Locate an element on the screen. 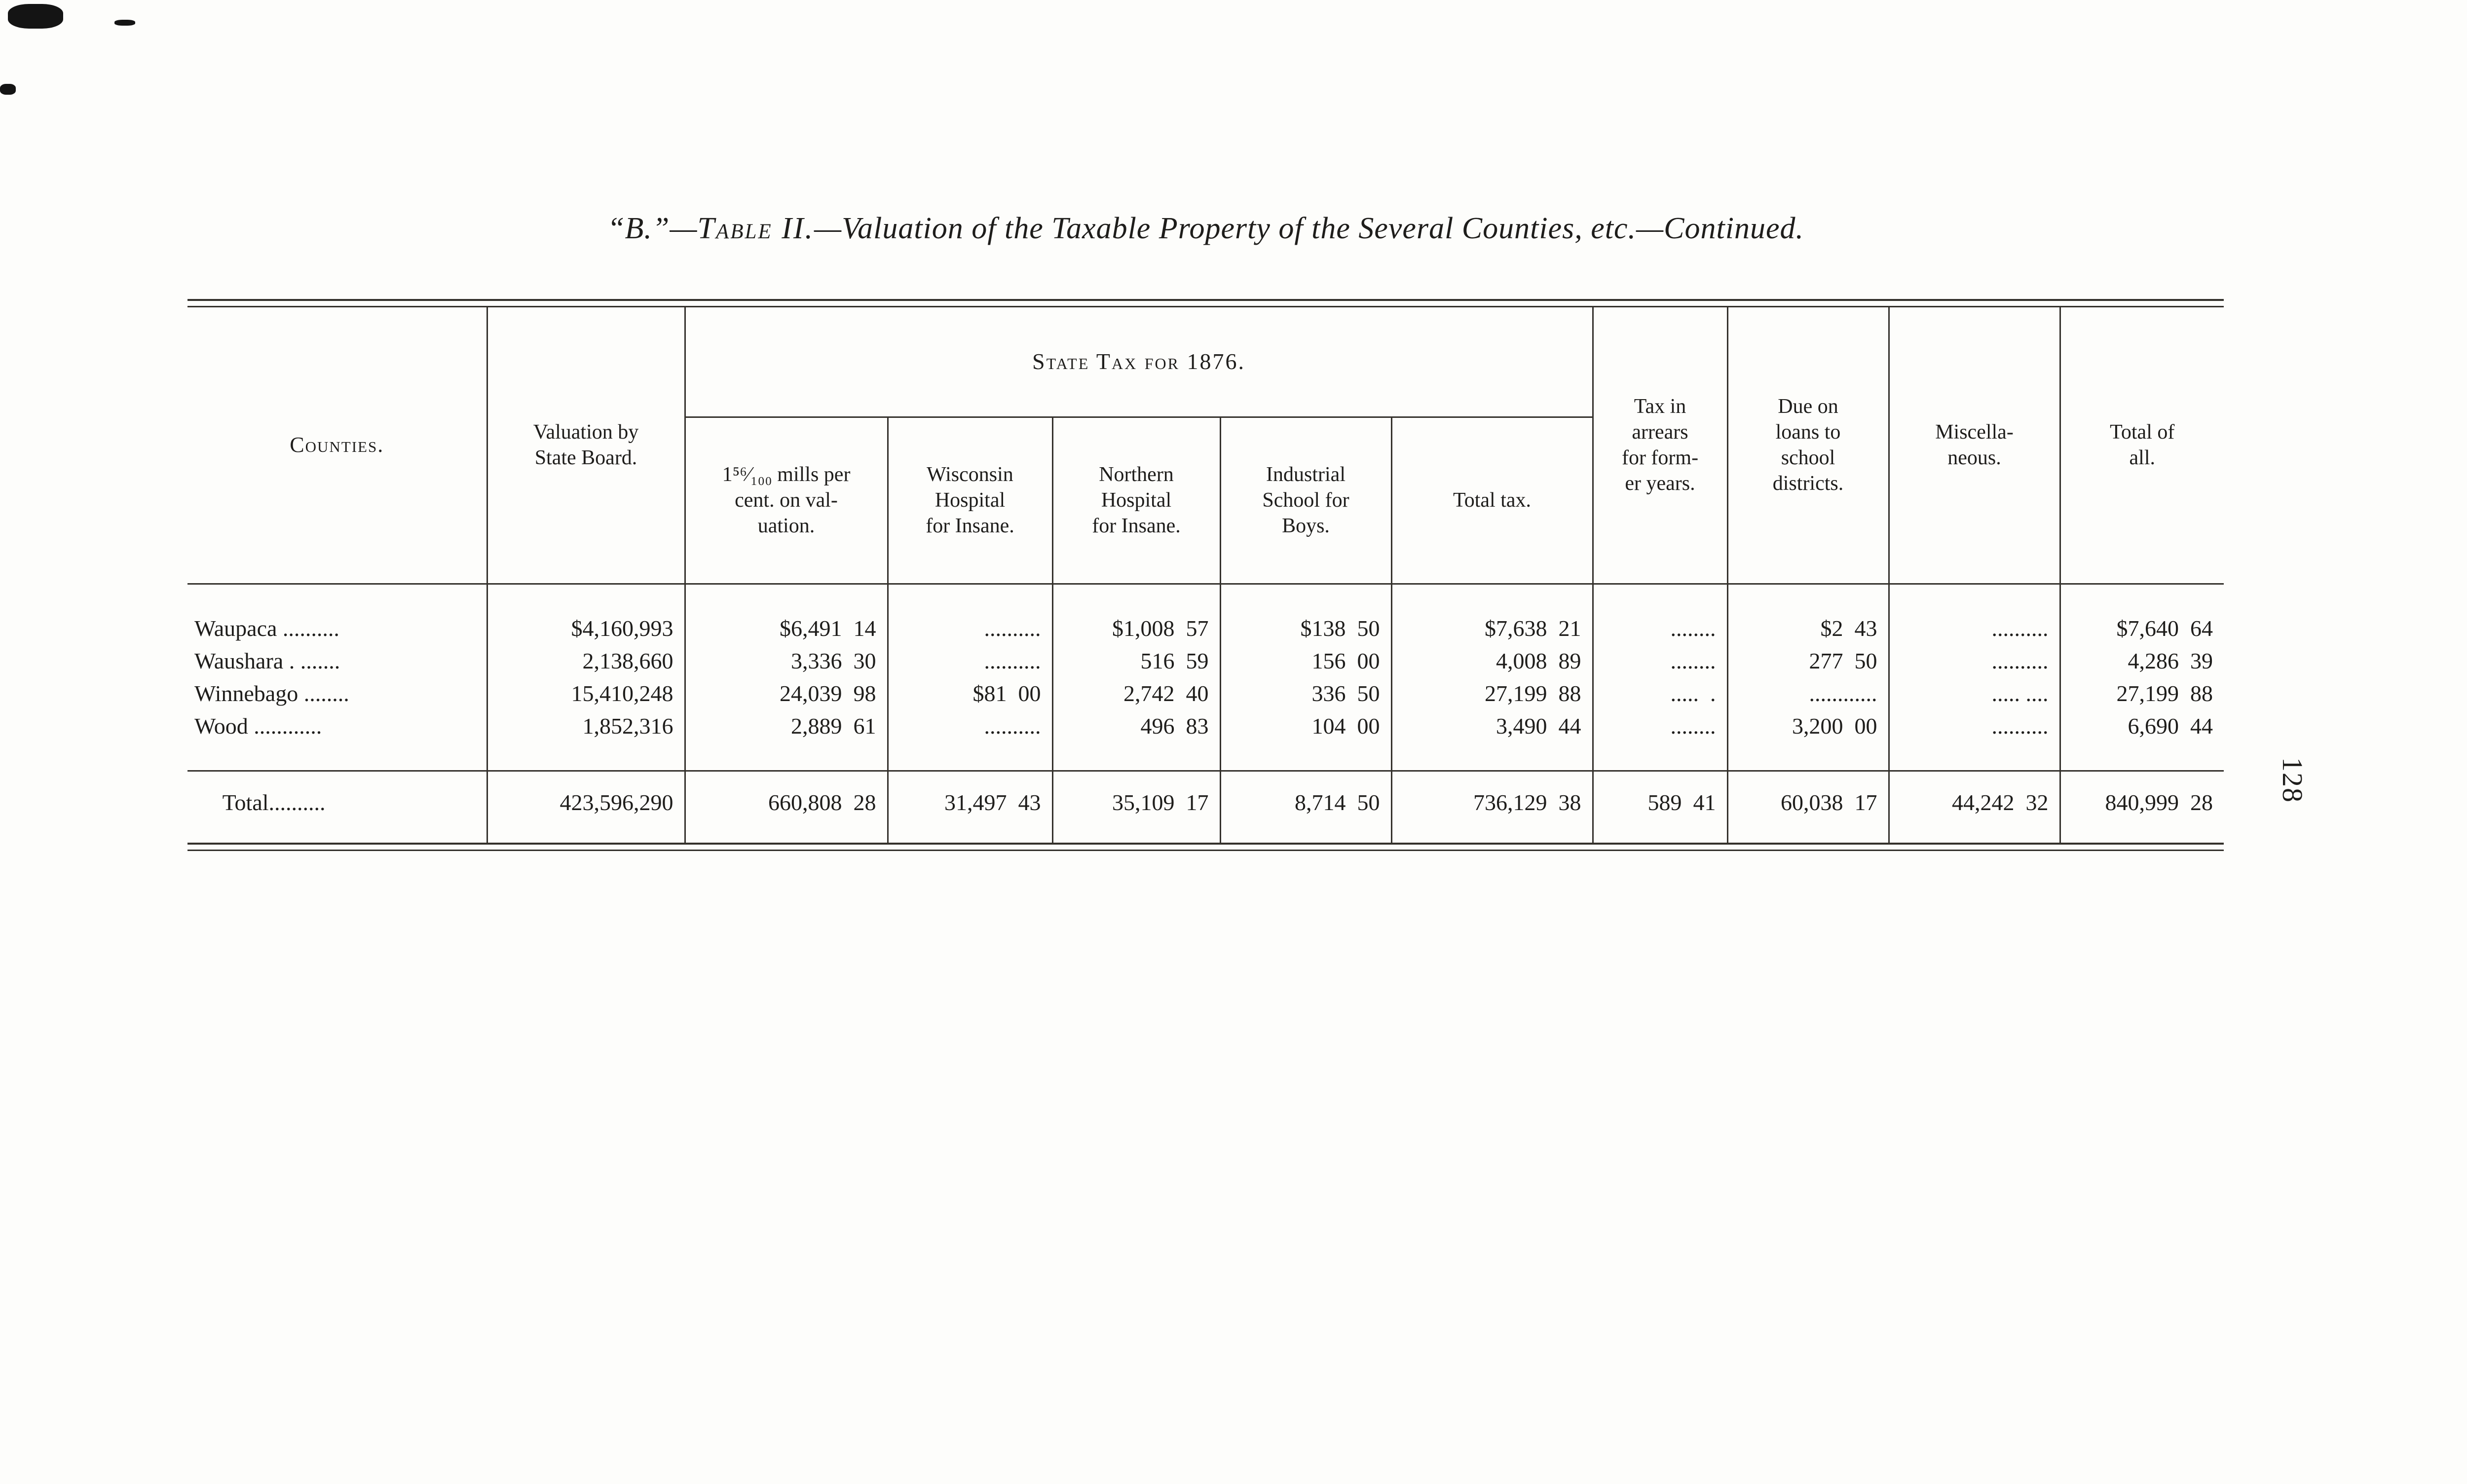  col-header-mills: 1⁵⁶⁄₁₀₀ mills per cent. on val- uation. is located at coordinates (786, 500).